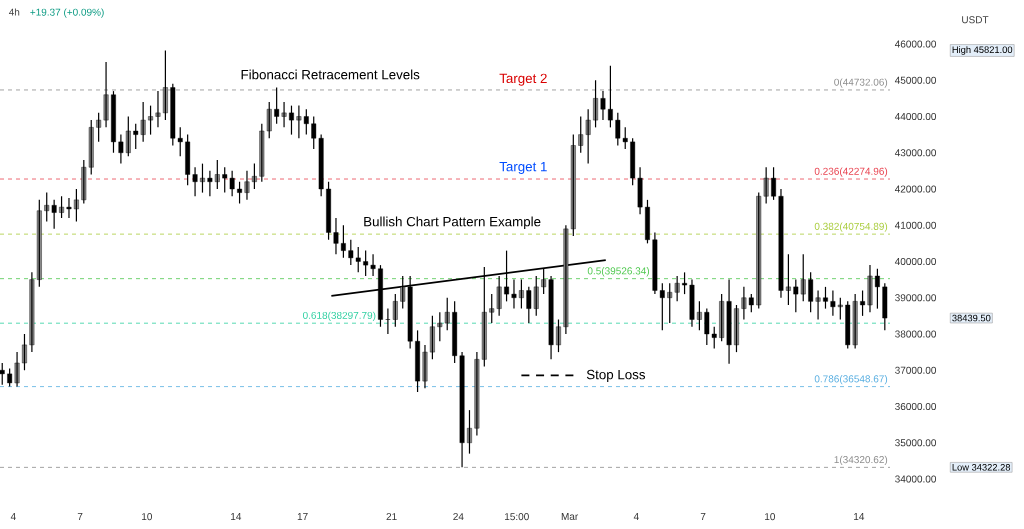 The height and width of the screenshot is (529, 1024). I want to click on ref-line-label: 0.786(36548.67), so click(851, 380).